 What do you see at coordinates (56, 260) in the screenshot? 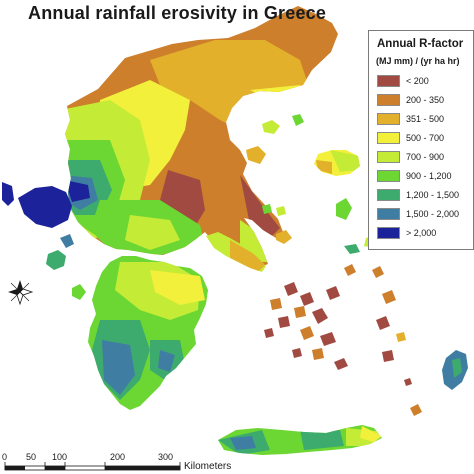
I see `kefalonia-island` at bounding box center [56, 260].